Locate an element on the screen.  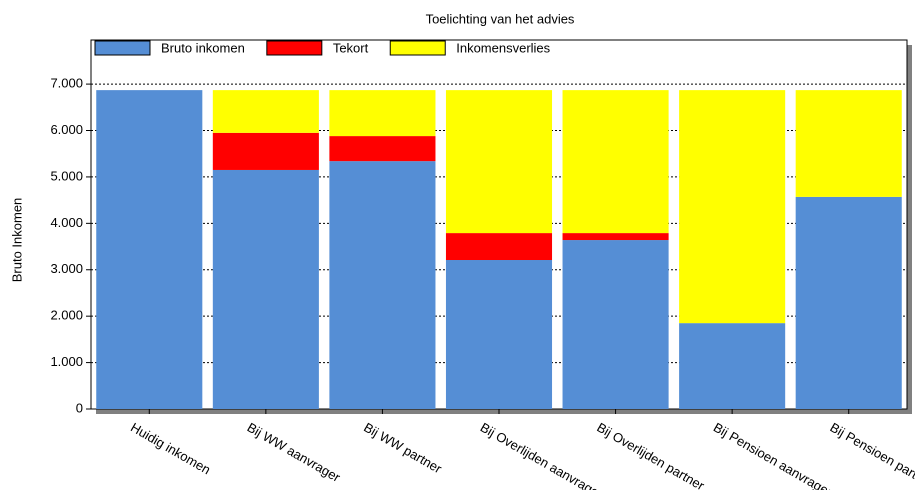
legend-label: Inkomensverlies is located at coordinates (503, 47).